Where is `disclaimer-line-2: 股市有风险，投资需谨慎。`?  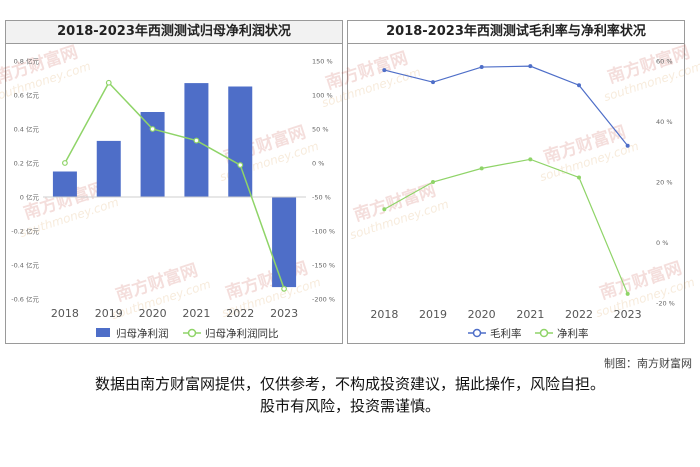 disclaimer-line-2: 股市有风险，投资需谨慎。 is located at coordinates (349, 406).